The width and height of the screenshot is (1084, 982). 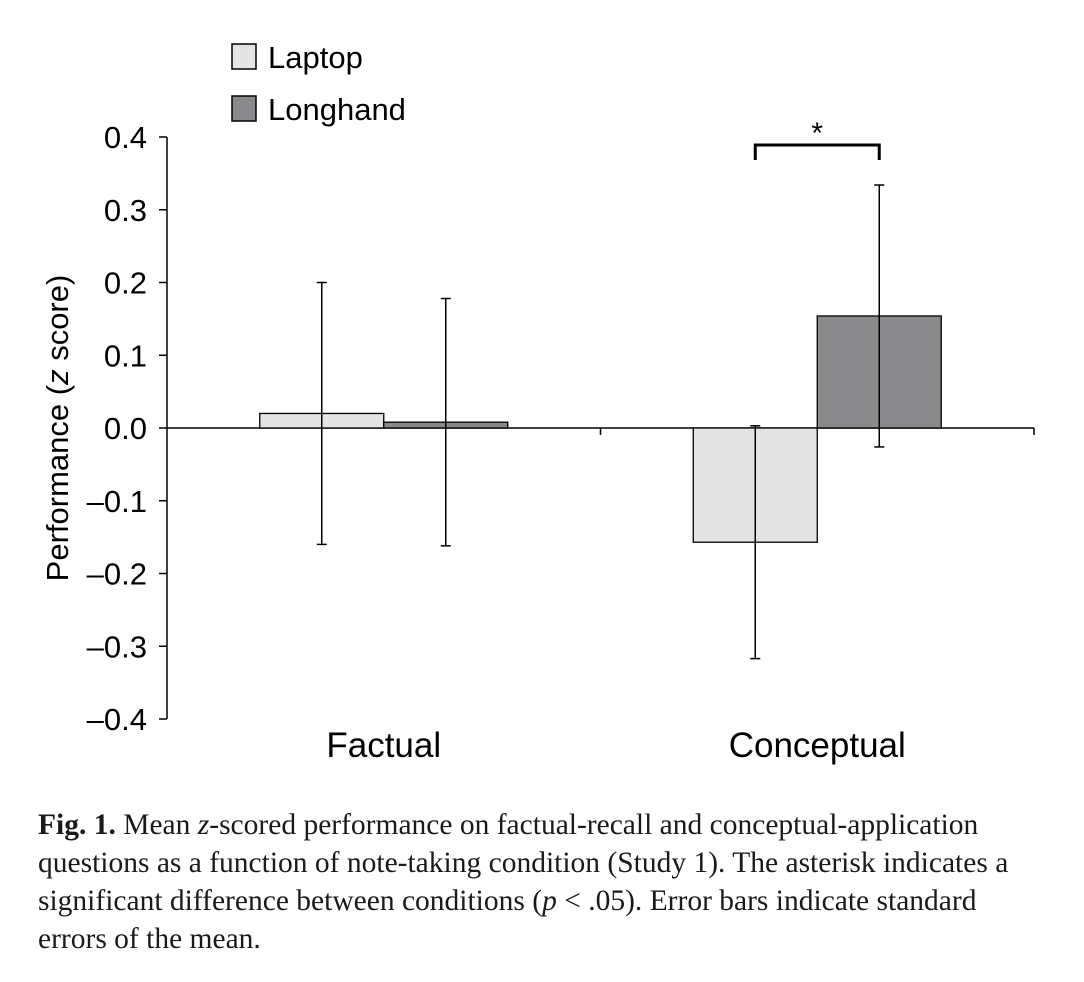 I want to click on y-tick-label: –0.3, so click(x=117, y=646).